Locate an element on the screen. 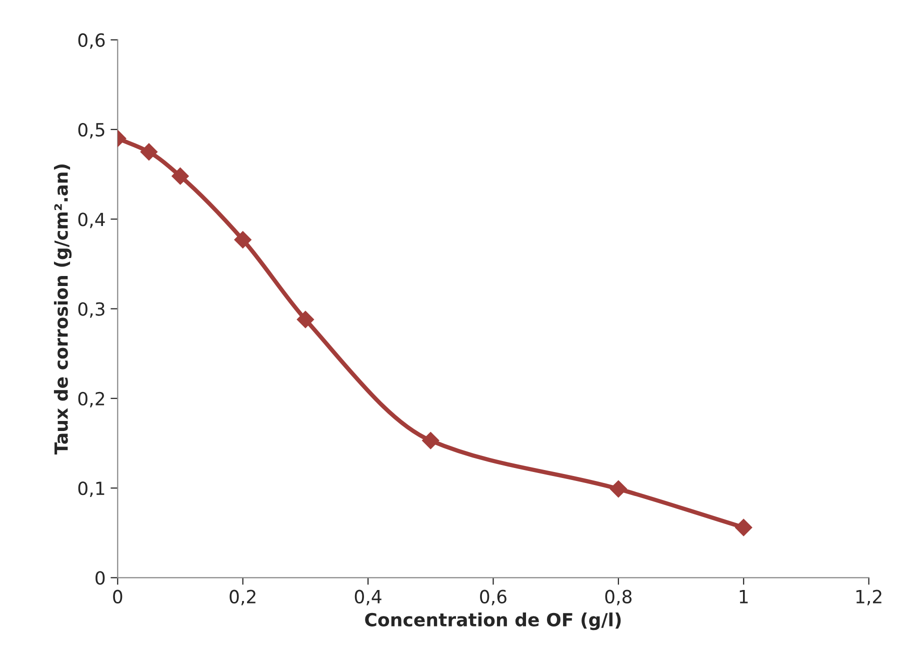 This screenshot has height=664, width=905. y-tick-label: 0,5 is located at coordinates (91, 130).